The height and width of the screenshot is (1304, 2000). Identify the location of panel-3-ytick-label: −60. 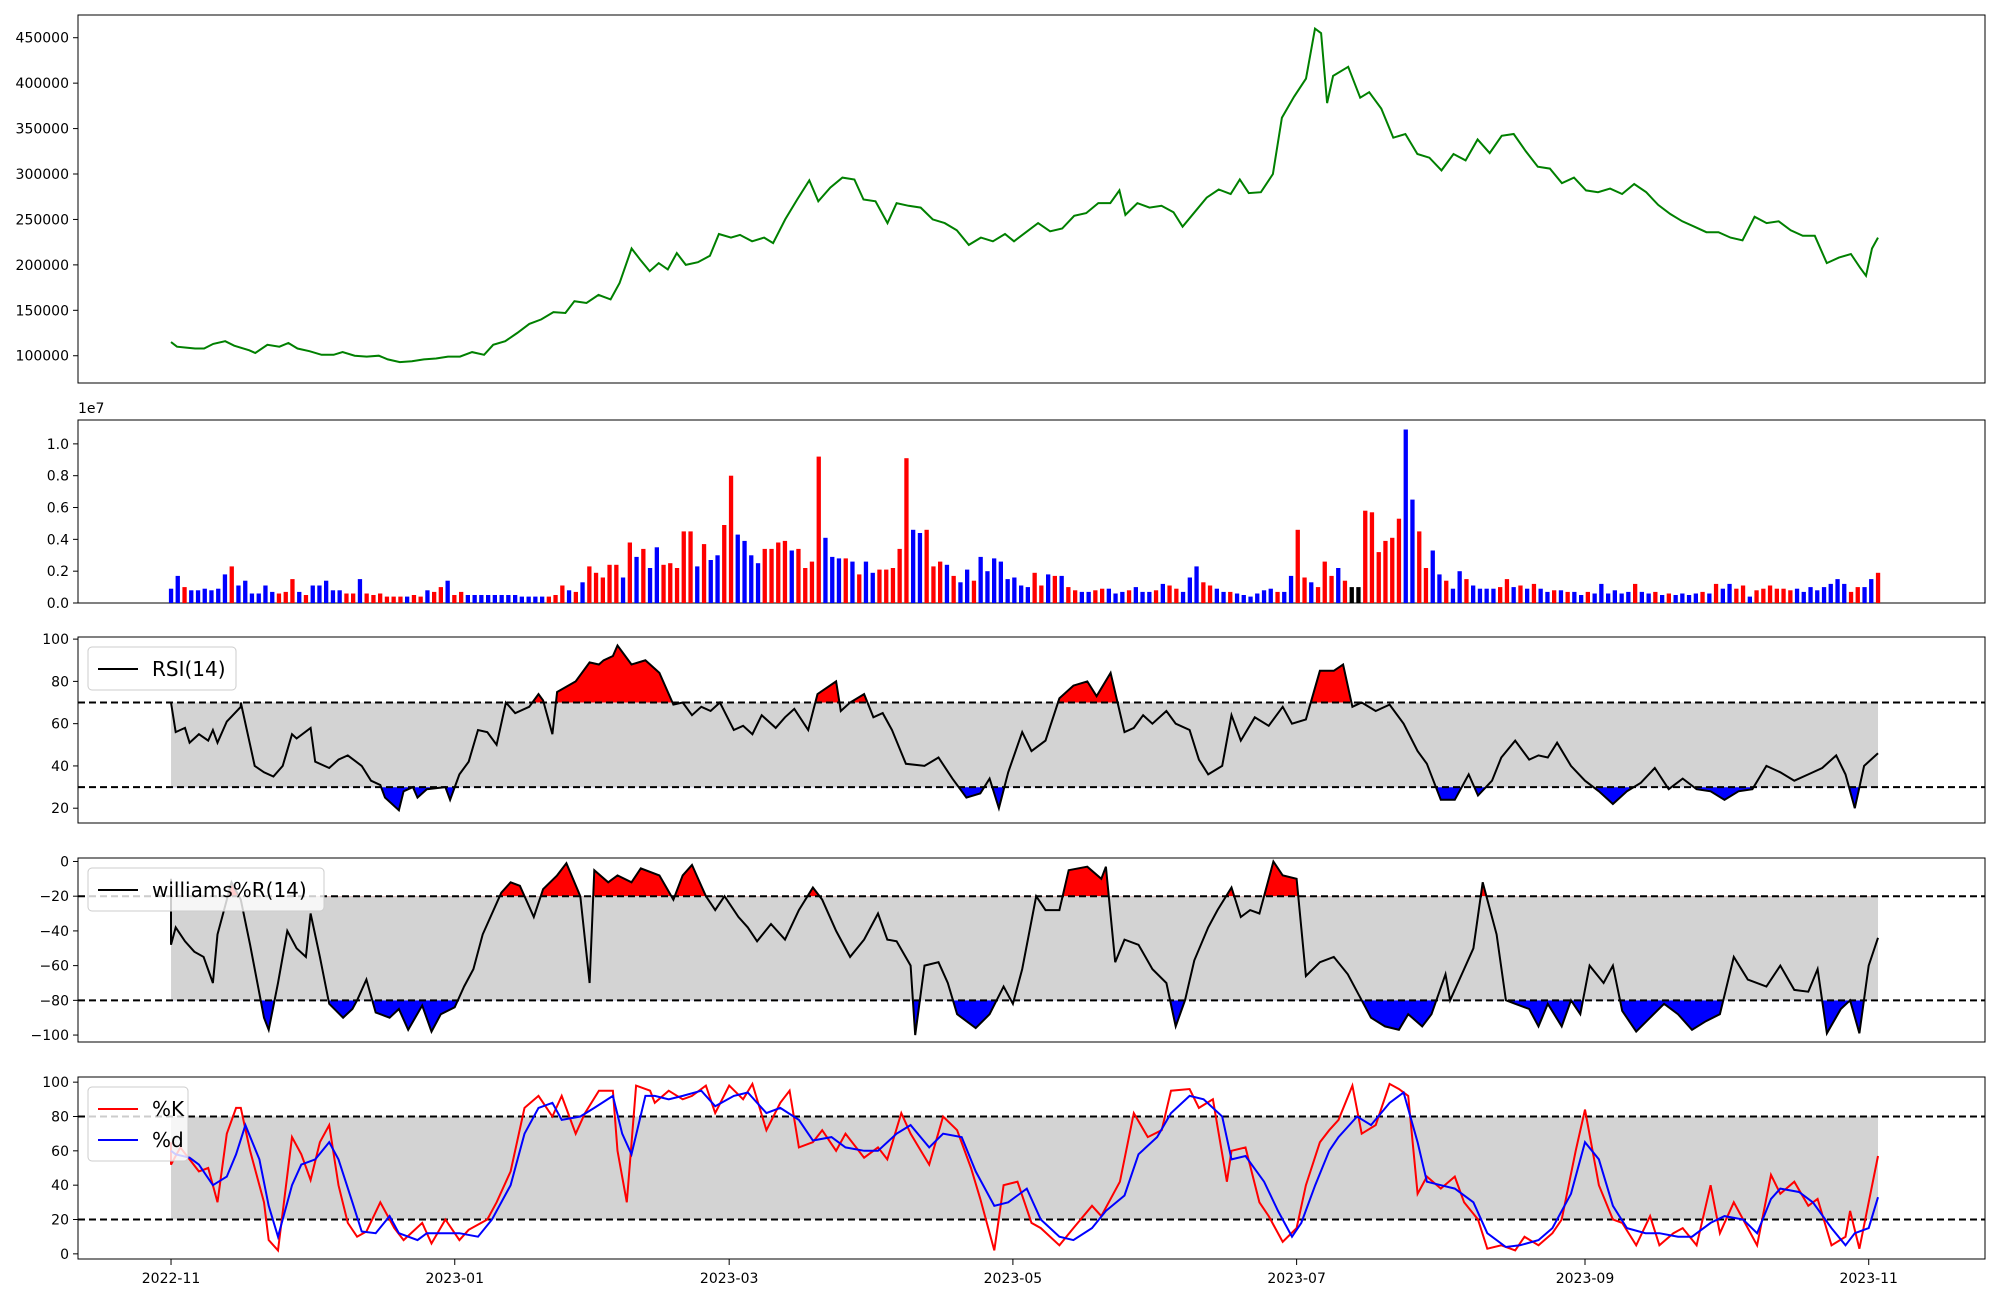
(54, 967).